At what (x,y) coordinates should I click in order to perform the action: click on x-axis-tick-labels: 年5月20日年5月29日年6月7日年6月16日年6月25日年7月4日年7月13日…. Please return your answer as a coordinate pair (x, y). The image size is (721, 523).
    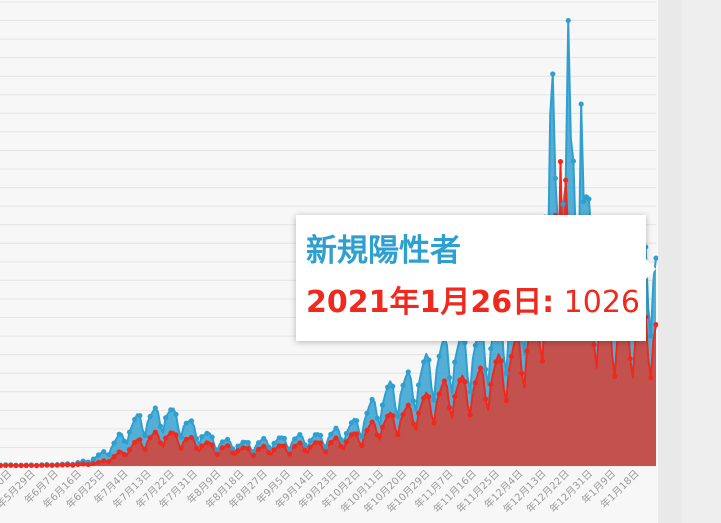
    Looking at the image, I should click on (321, 491).